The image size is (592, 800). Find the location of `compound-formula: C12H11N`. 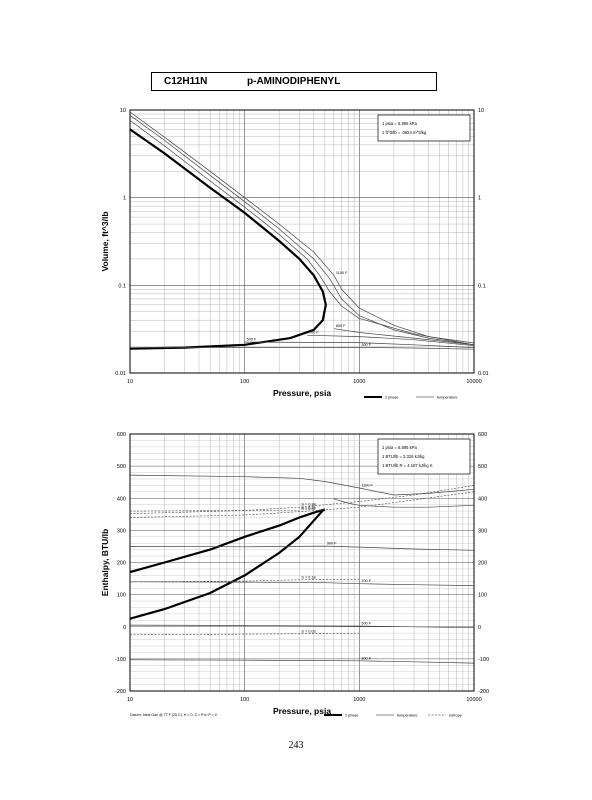

compound-formula: C12H11N is located at coordinates (186, 81).